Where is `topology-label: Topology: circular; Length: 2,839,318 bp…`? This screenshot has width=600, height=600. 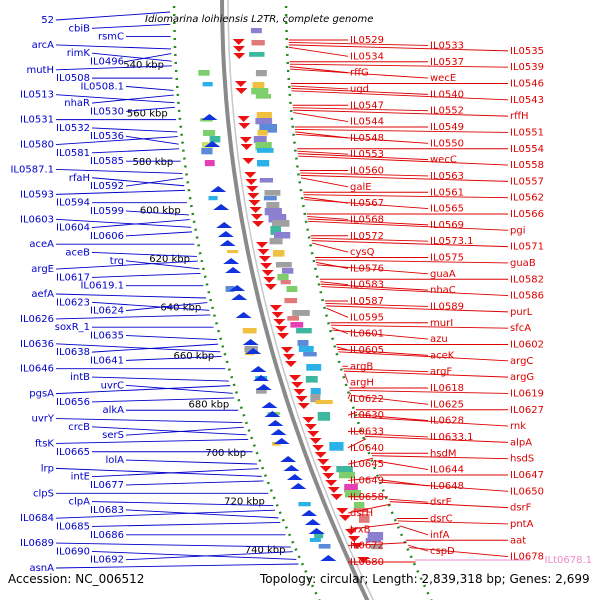 topology-label: Topology: circular; Length: 2,839,318 bp… is located at coordinates (425, 579).